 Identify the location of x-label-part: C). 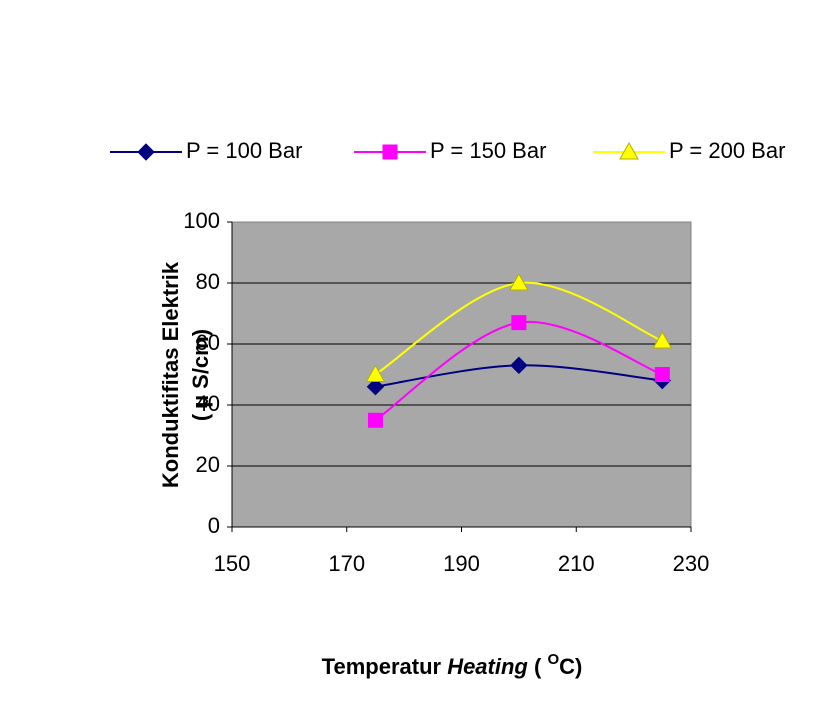
(570, 666).